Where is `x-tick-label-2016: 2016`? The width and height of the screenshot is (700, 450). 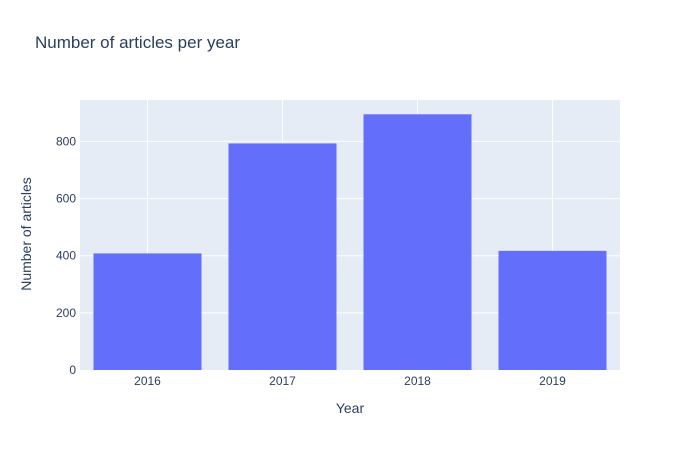
x-tick-label-2016: 2016 is located at coordinates (147, 381).